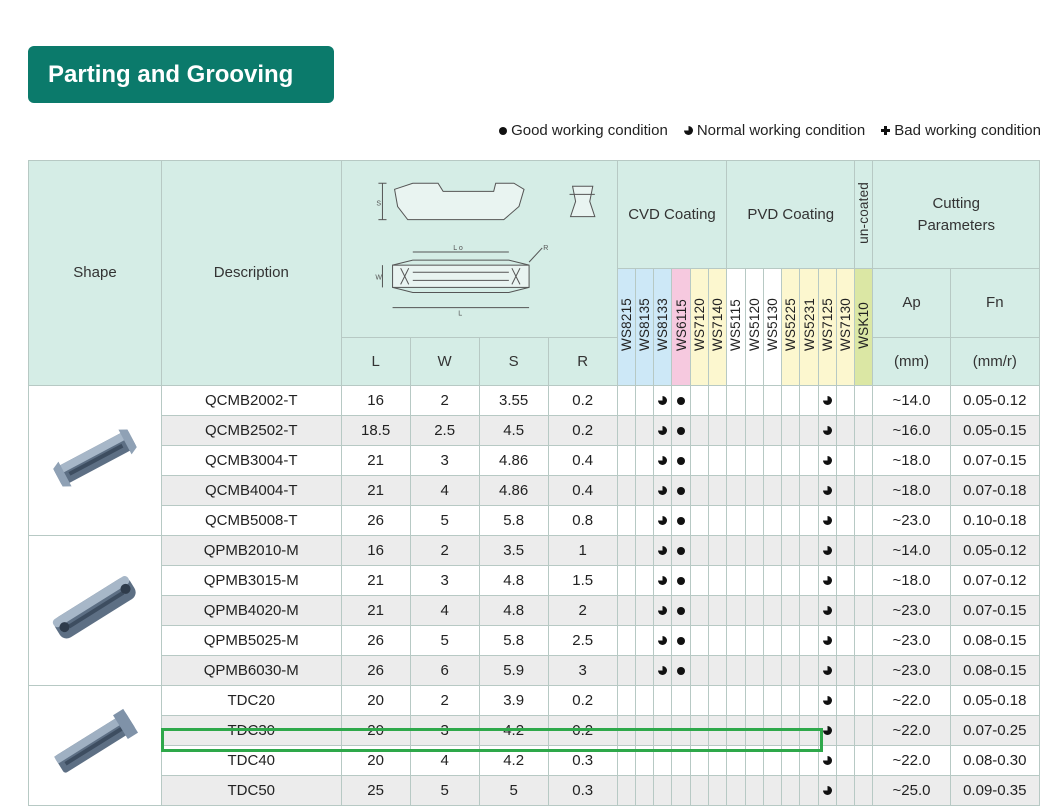 The image size is (1057, 806). Describe the element at coordinates (95, 745) in the screenshot. I see `shape-cell` at that location.